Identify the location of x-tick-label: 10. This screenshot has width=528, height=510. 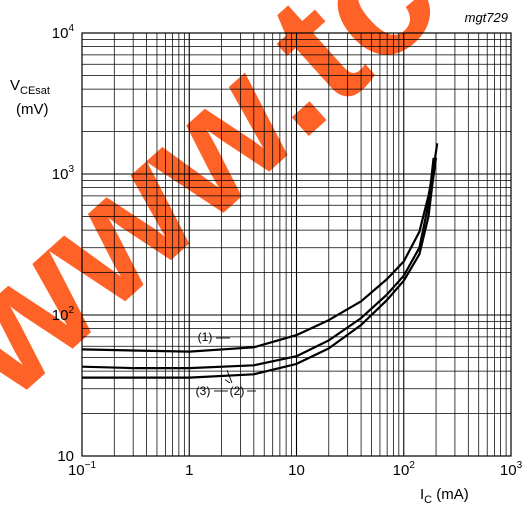
(296, 470).